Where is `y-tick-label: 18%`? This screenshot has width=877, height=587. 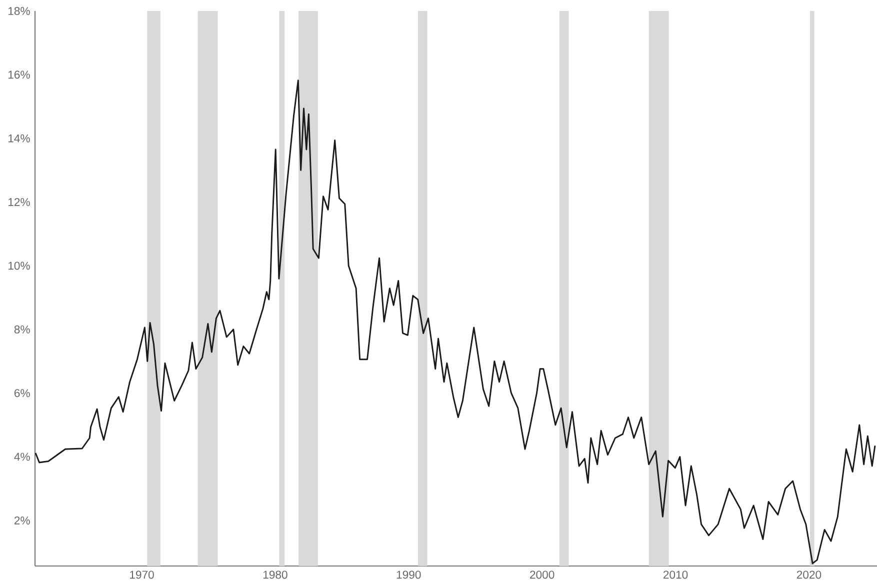 y-tick-label: 18% is located at coordinates (19, 11).